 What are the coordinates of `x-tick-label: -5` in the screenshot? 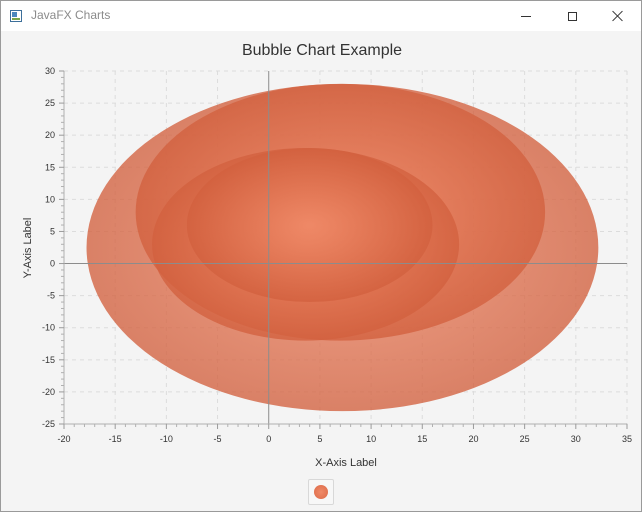 It's located at (218, 439).